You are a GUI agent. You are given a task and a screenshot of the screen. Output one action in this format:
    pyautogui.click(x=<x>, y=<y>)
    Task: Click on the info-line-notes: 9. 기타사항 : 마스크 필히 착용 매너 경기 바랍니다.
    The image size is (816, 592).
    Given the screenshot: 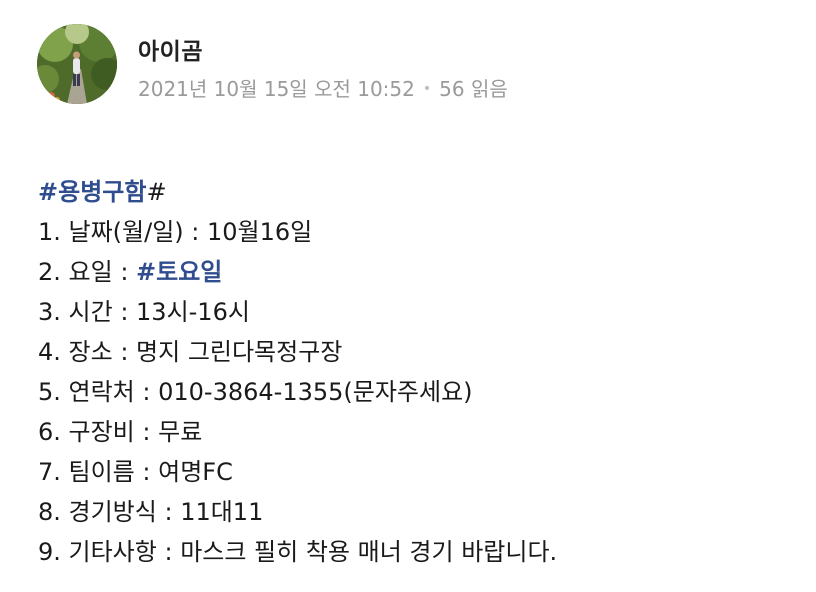 What is the action you would take?
    pyautogui.click(x=298, y=552)
    